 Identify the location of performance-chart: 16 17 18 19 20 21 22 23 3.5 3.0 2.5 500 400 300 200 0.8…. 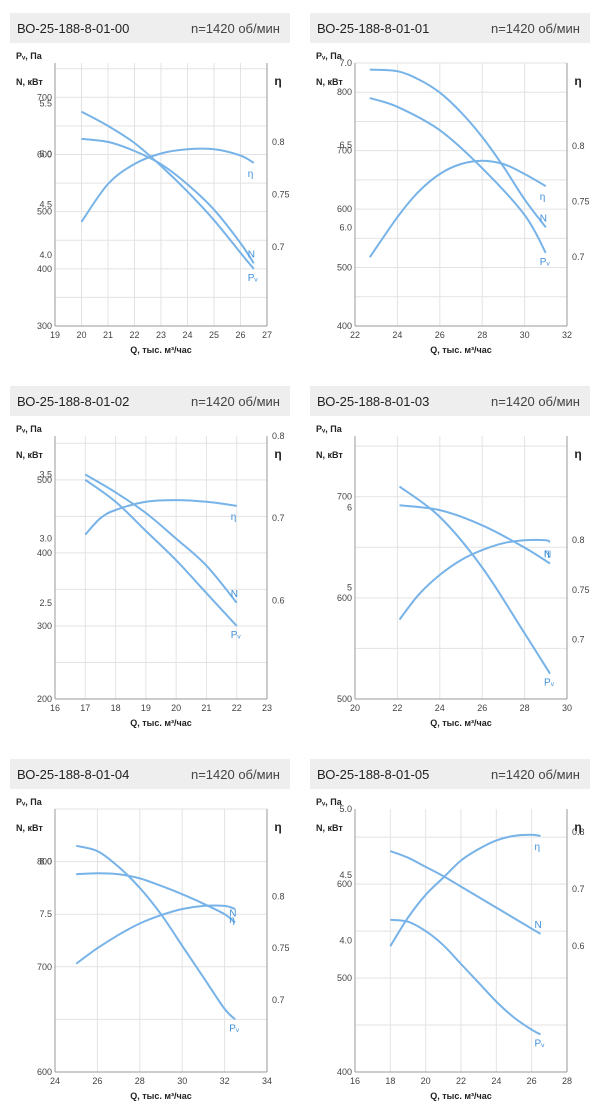
(150, 576).